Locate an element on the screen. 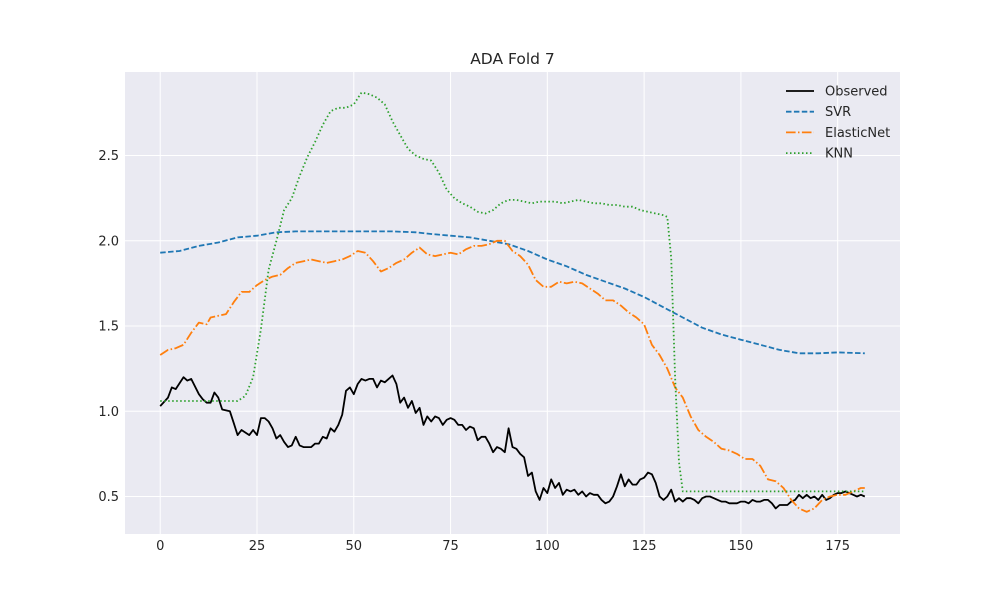 The height and width of the screenshot is (600, 1000). legend: Observed SVR ElasticNet KNN is located at coordinates (838, 123).